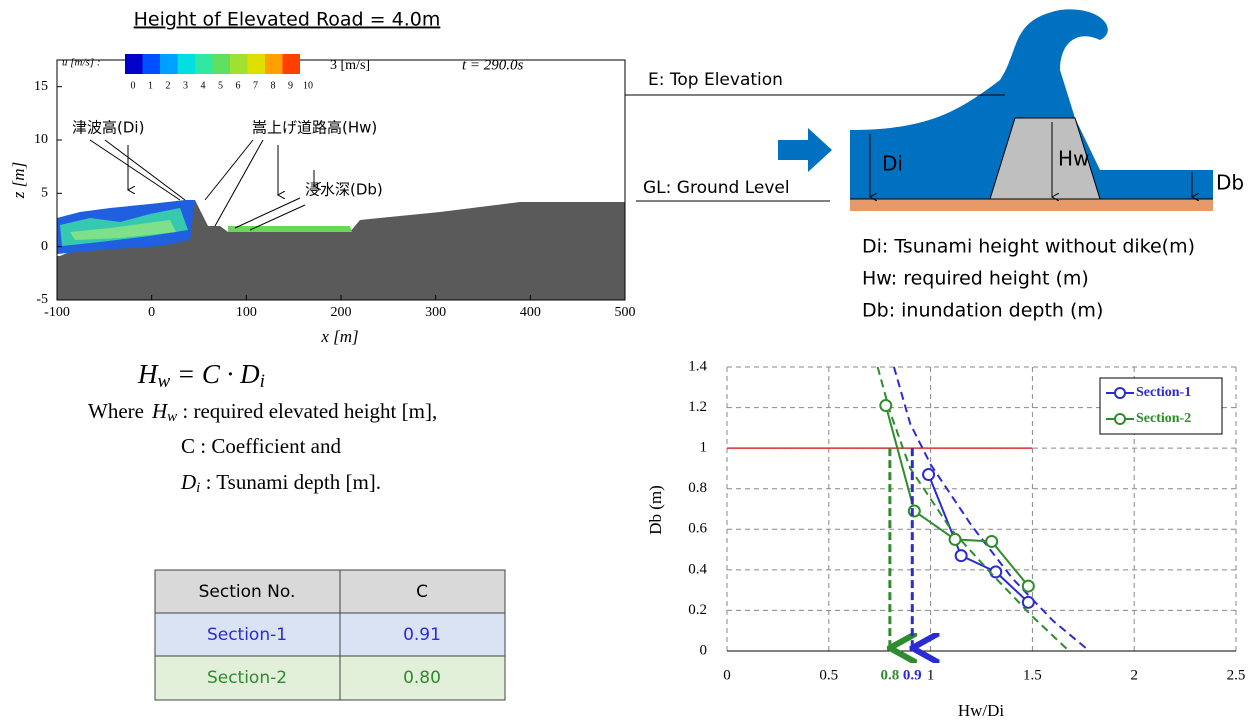 The width and height of the screenshot is (1260, 724). Describe the element at coordinates (341, 250) in the screenshot. I see `sim-terrain` at that location.